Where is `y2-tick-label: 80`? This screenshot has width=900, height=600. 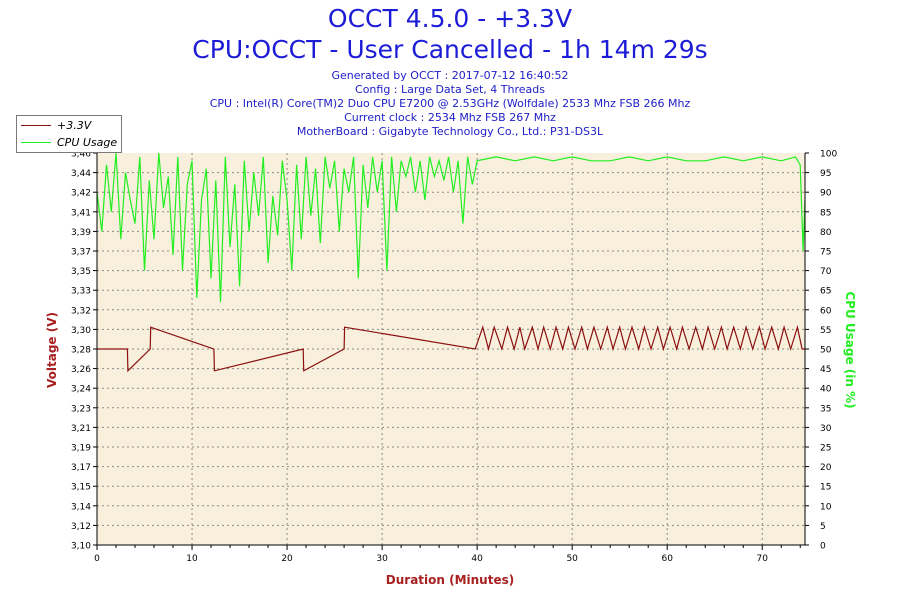
y2-tick-label: 80 is located at coordinates (826, 233).